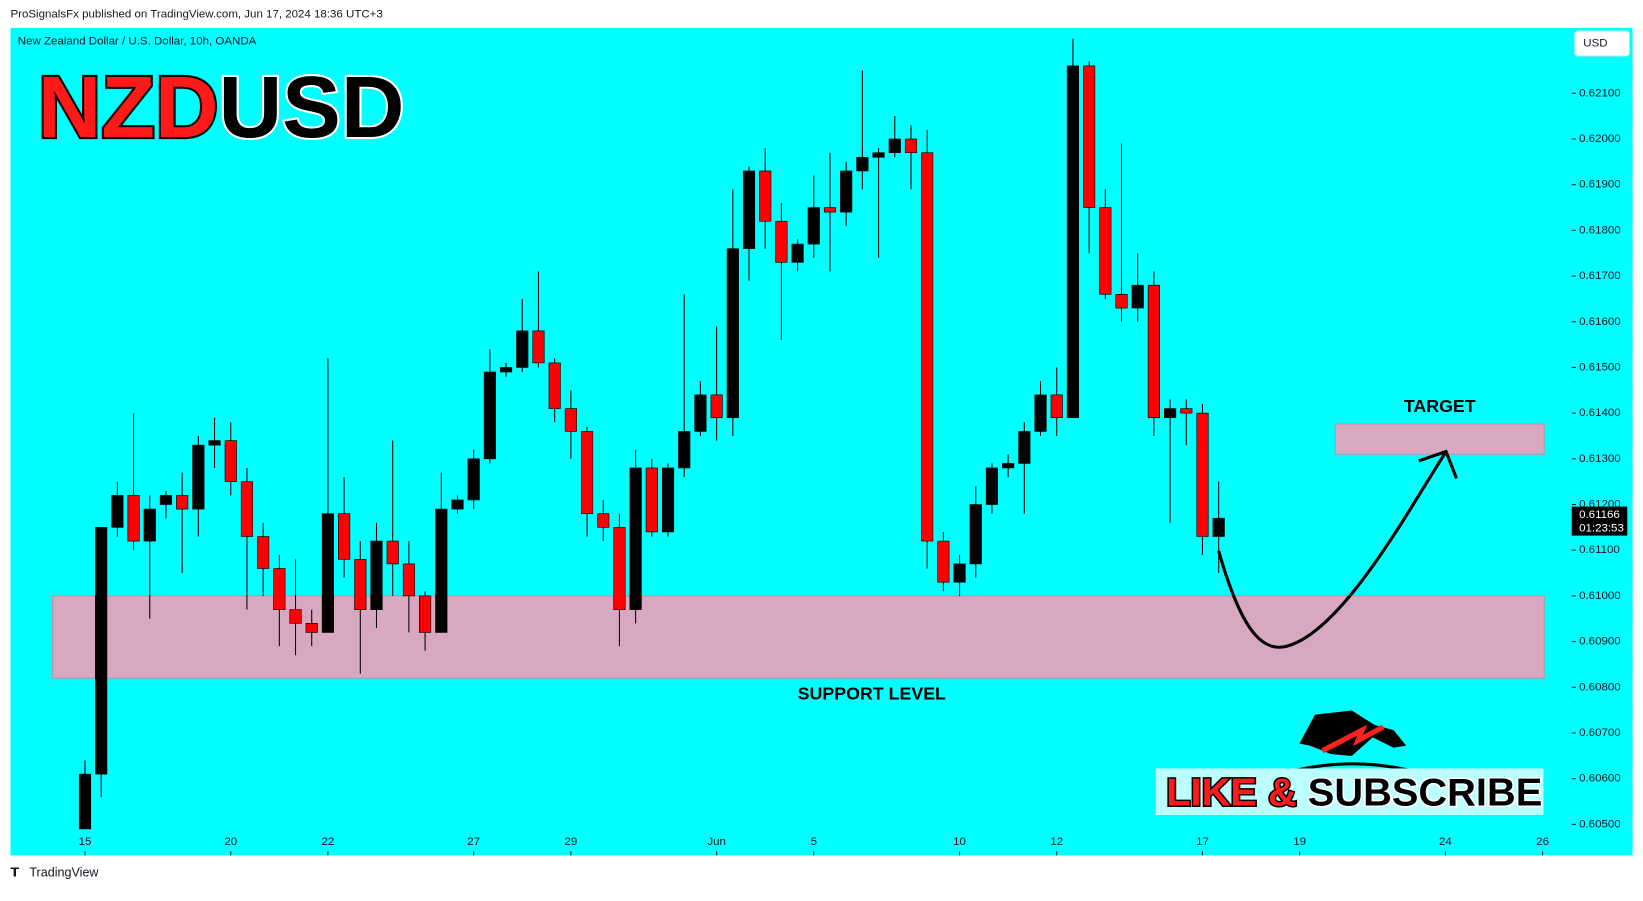 This screenshot has height=901, width=1643. What do you see at coordinates (1231, 793) in the screenshot?
I see `promo-part: LIKE &` at bounding box center [1231, 793].